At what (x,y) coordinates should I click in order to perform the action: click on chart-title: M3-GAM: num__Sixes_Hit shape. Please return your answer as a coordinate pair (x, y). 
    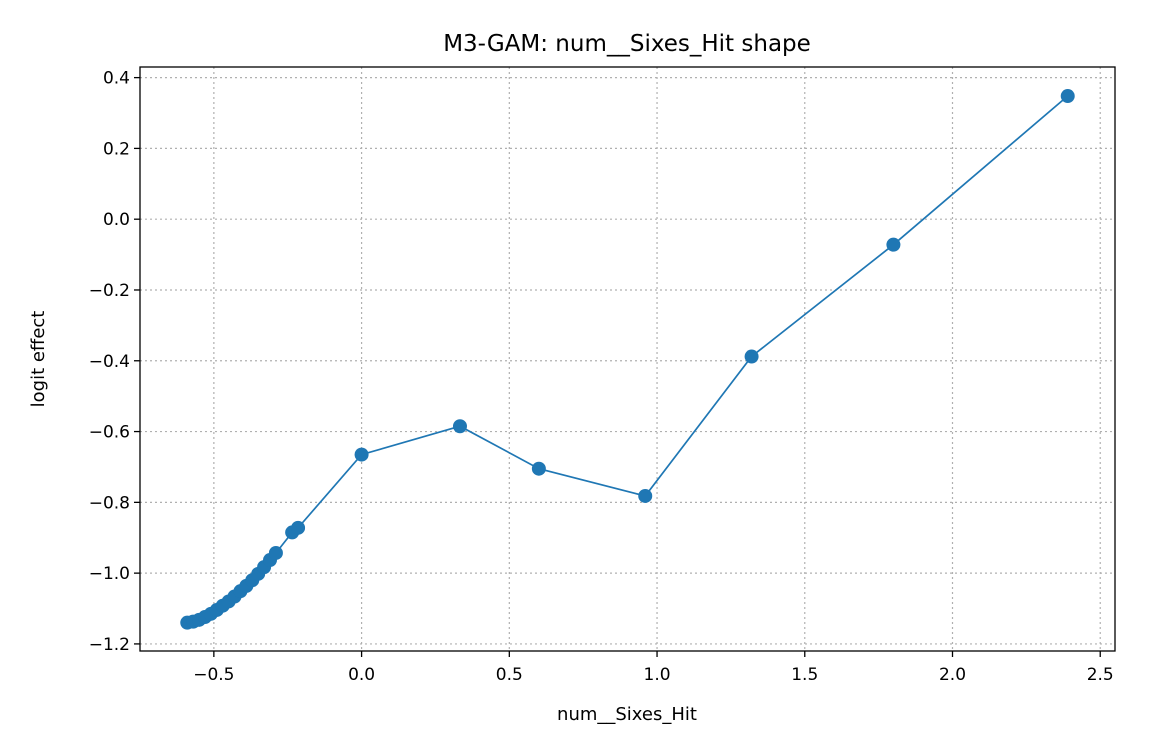
    Looking at the image, I should click on (627, 44).